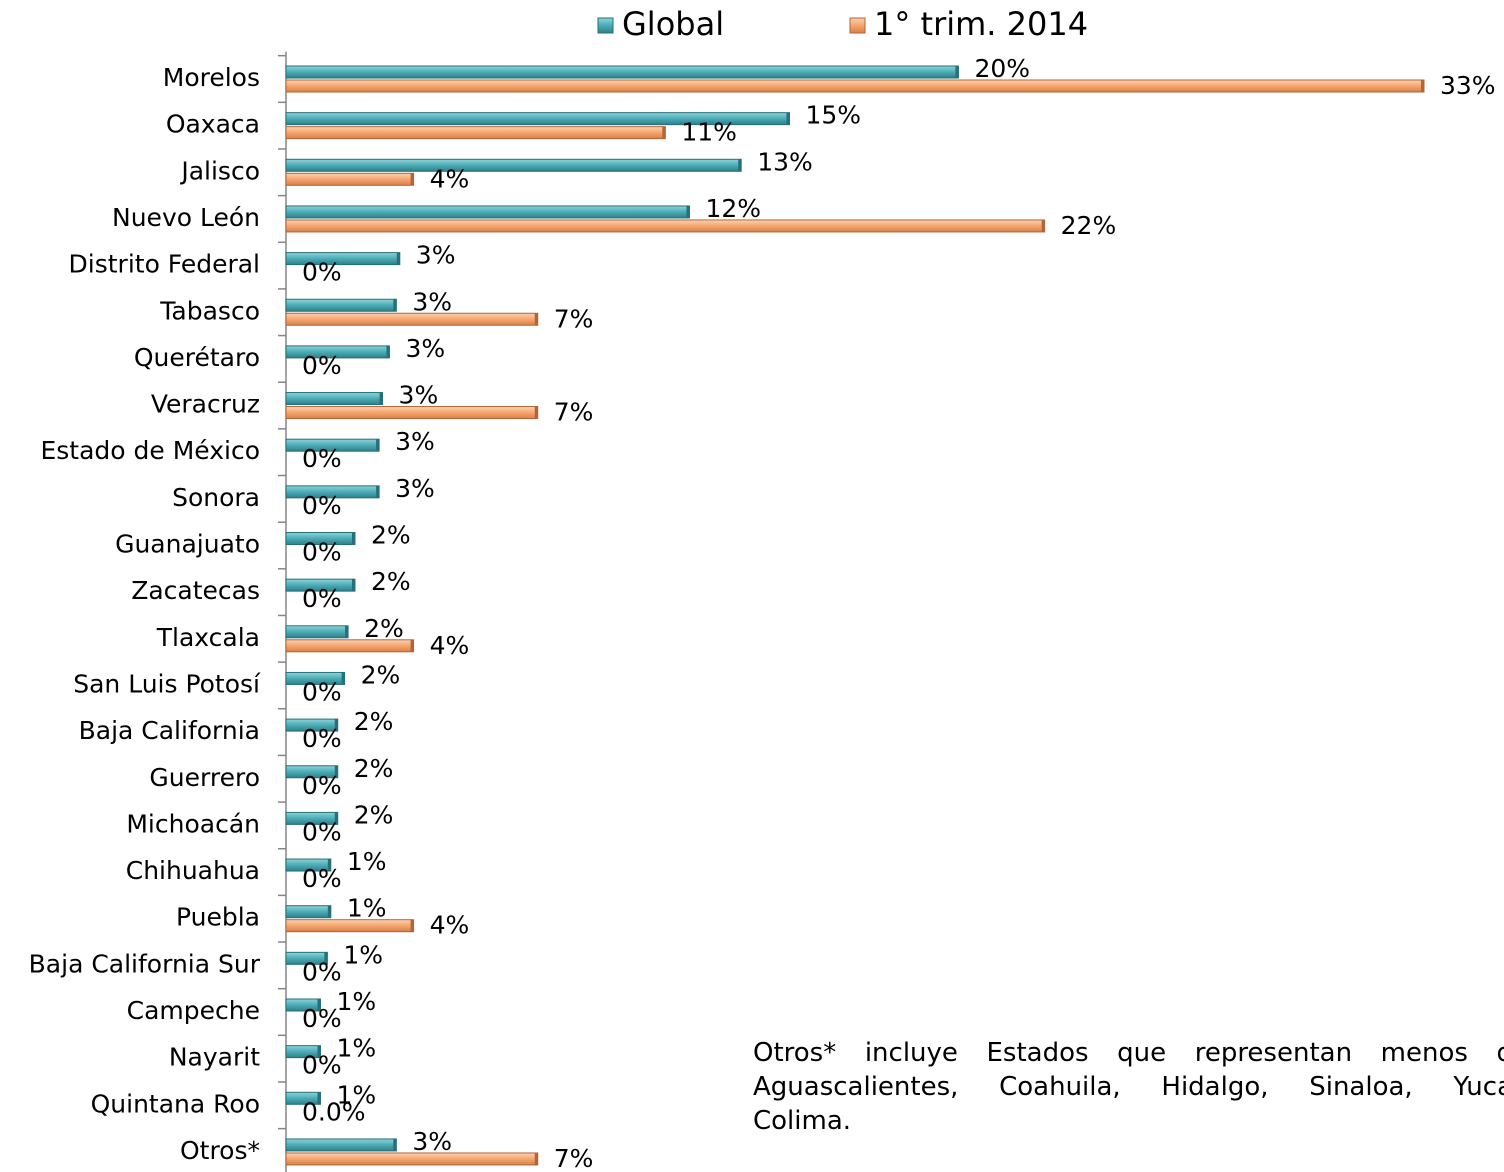 Image resolution: width=1504 pixels, height=1172 pixels. I want to click on category-label: Tabasco, so click(209, 310).